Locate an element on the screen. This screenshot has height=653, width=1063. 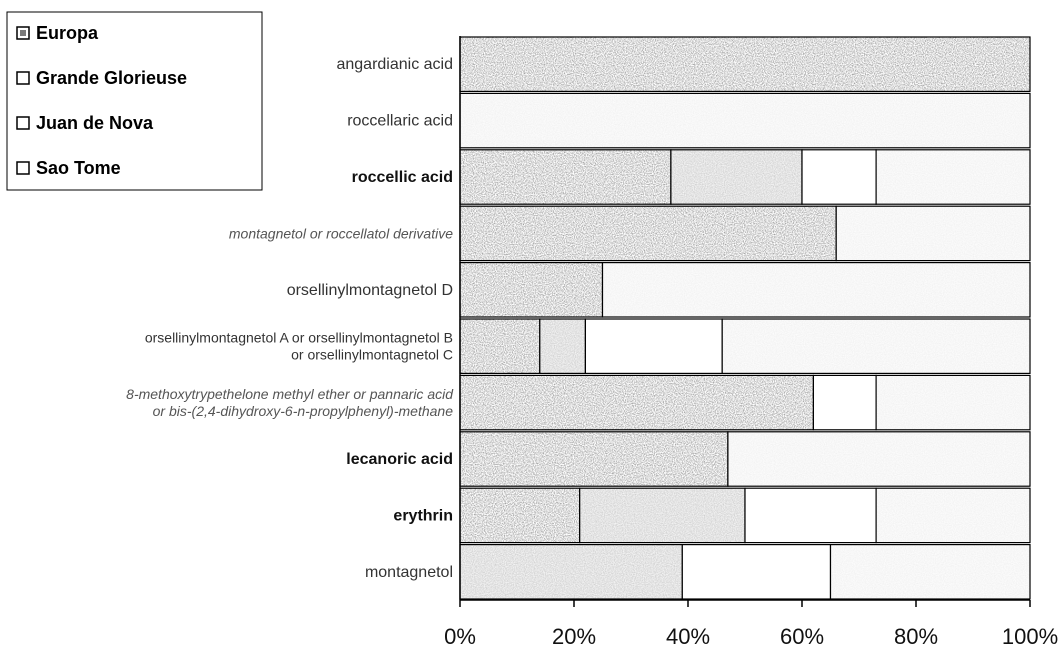
legend-label: Europa is located at coordinates (67, 33).